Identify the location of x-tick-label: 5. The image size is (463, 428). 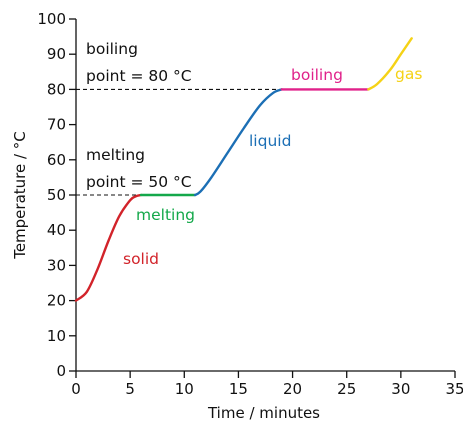
(130, 389).